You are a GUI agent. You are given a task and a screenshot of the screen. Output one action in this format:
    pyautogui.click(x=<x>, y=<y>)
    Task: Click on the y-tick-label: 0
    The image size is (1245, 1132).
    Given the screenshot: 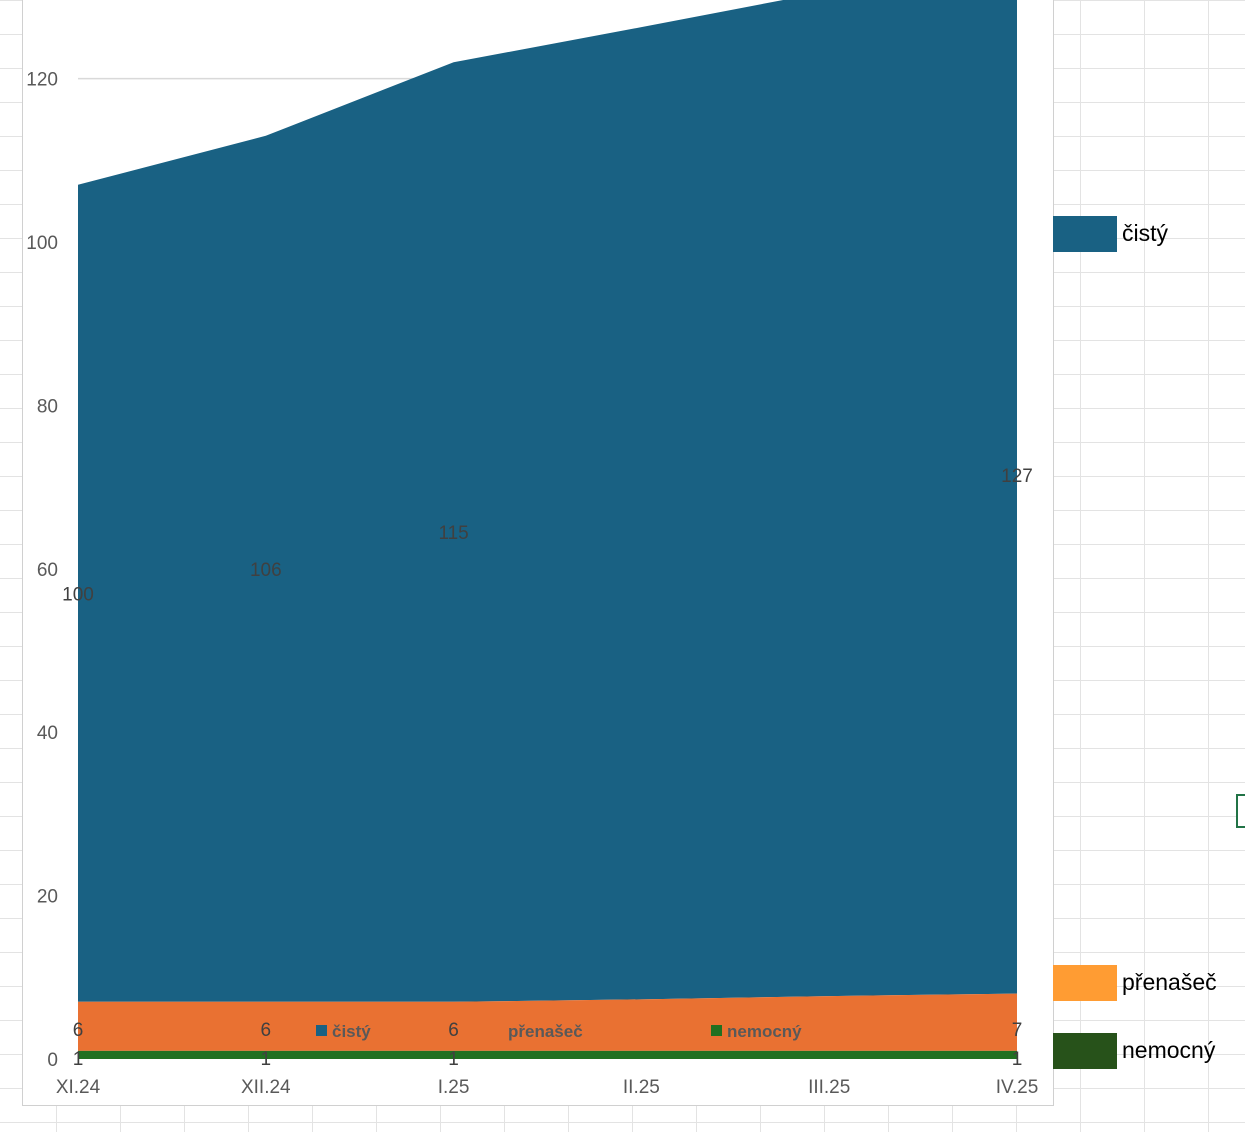 What is the action you would take?
    pyautogui.click(x=52, y=1060)
    